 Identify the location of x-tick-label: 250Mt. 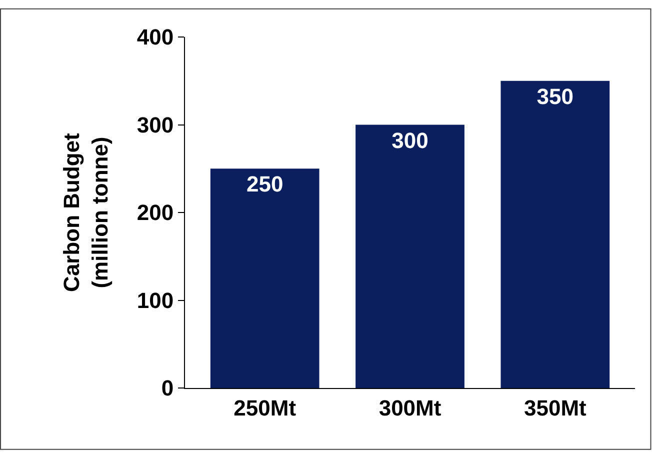
(265, 407).